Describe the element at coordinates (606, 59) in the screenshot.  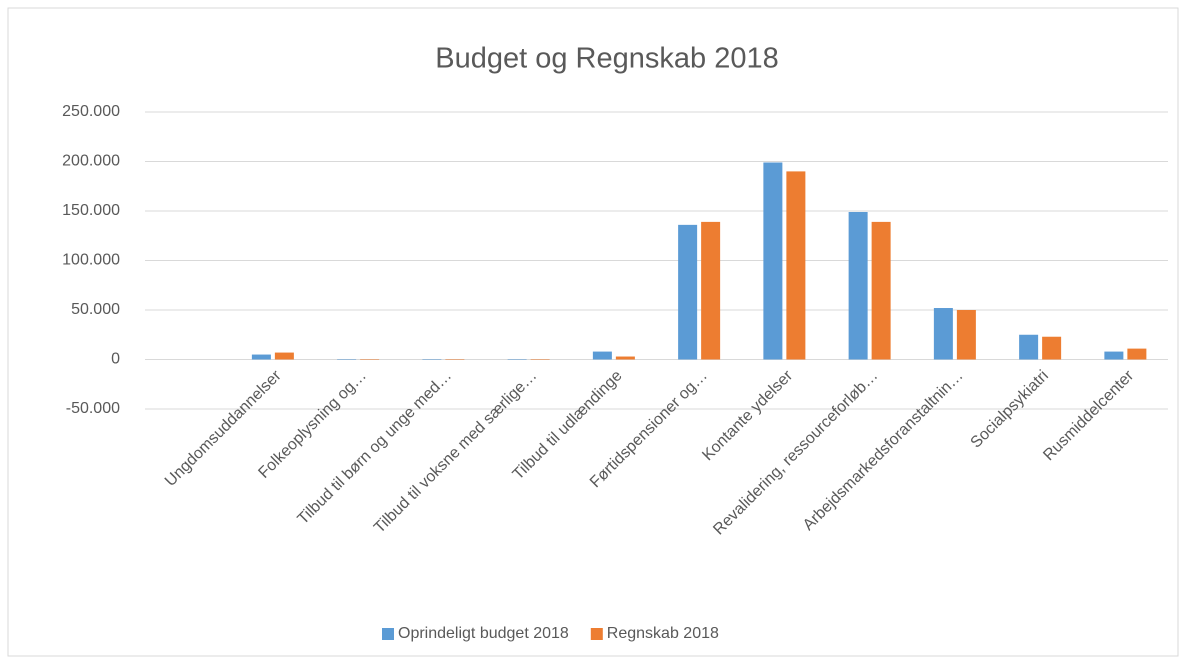
I see `chart-title: Budget og Regnskab 2018` at that location.